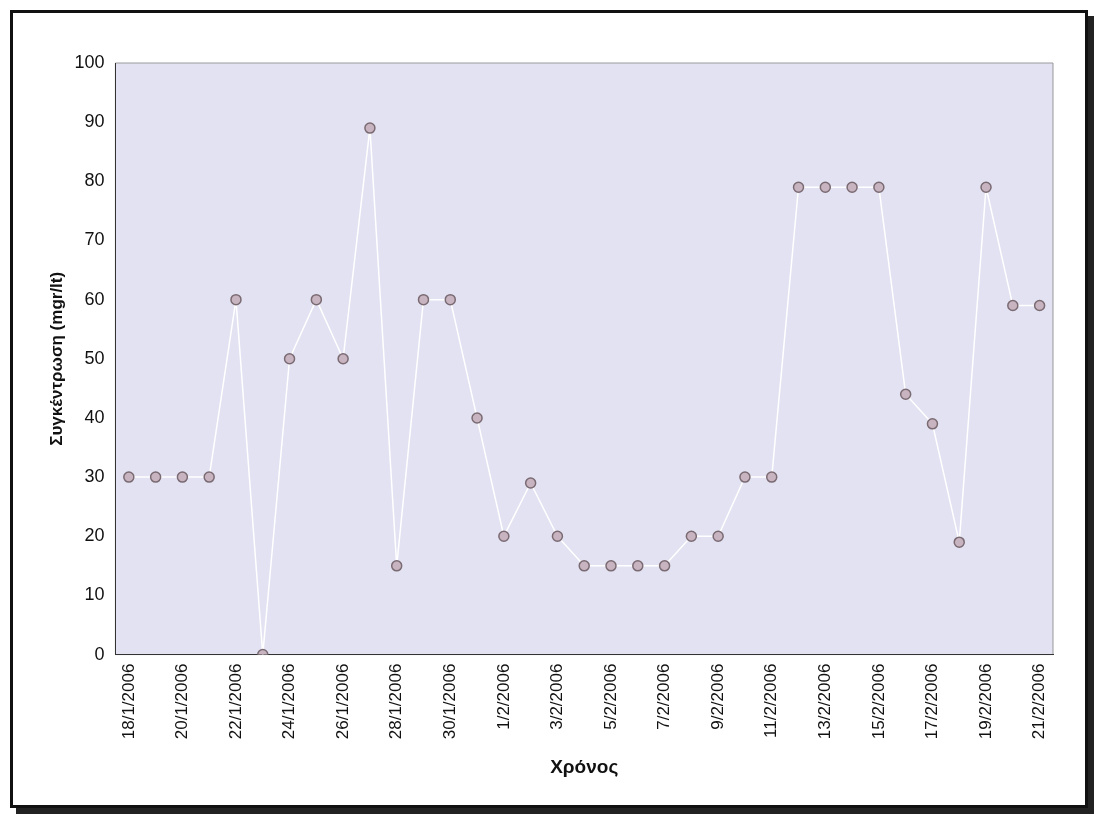  What do you see at coordinates (128, 701) in the screenshot?
I see `x-tick-label: 18/1/2006` at bounding box center [128, 701].